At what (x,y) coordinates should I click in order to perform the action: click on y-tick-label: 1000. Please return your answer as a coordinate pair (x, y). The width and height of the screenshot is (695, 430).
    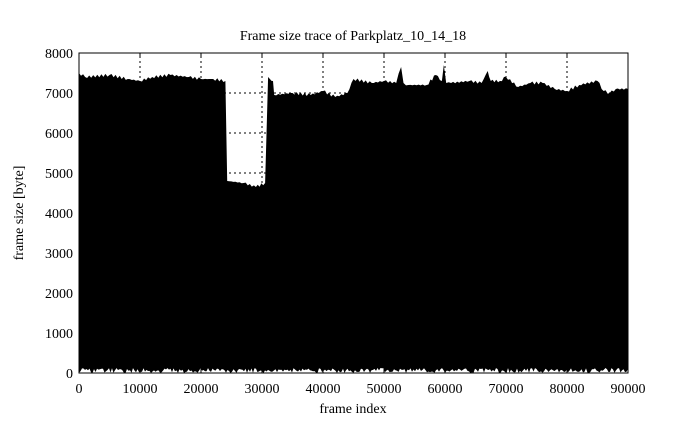
    Looking at the image, I should click on (59, 334).